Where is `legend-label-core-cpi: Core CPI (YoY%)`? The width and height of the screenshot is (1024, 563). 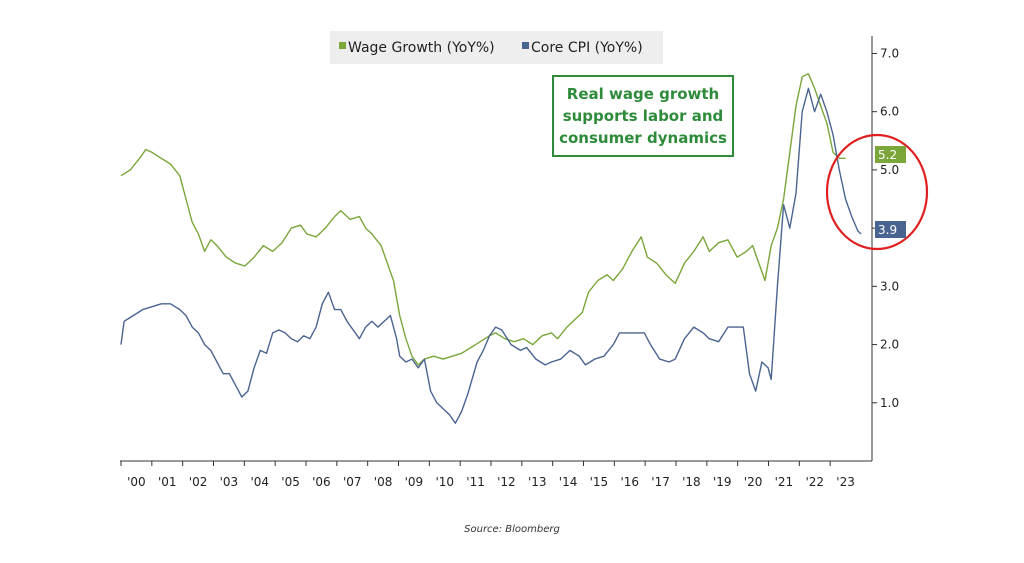
legend-label-core-cpi: Core CPI (YoY%) is located at coordinates (587, 48).